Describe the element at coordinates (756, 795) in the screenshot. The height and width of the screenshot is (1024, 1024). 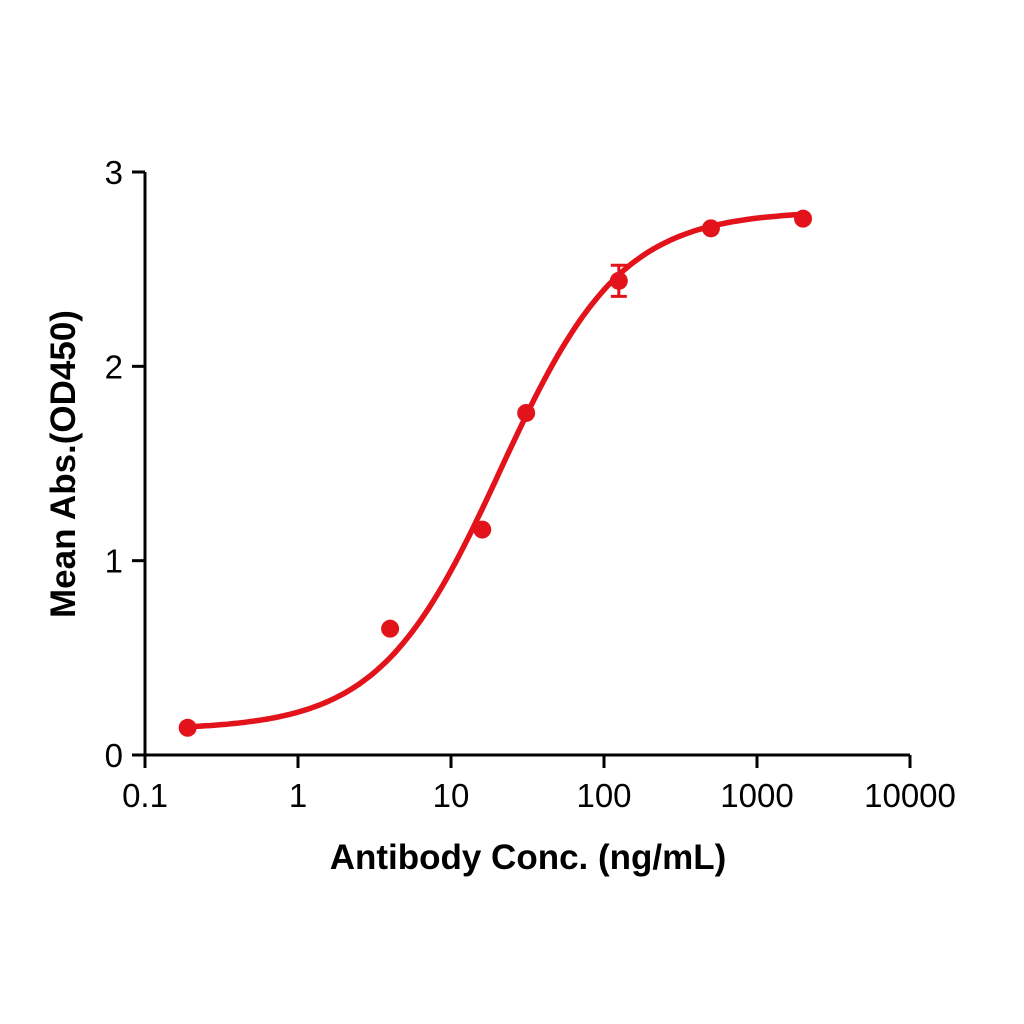
I see `x-tick-label: 1000` at that location.